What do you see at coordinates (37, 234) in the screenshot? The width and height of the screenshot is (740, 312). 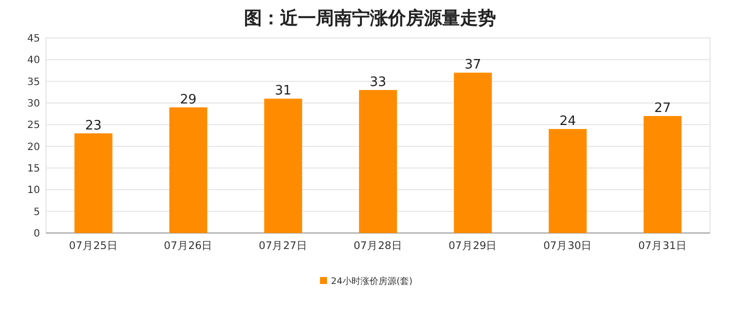 I see `y-tick-label: 0` at bounding box center [37, 234].